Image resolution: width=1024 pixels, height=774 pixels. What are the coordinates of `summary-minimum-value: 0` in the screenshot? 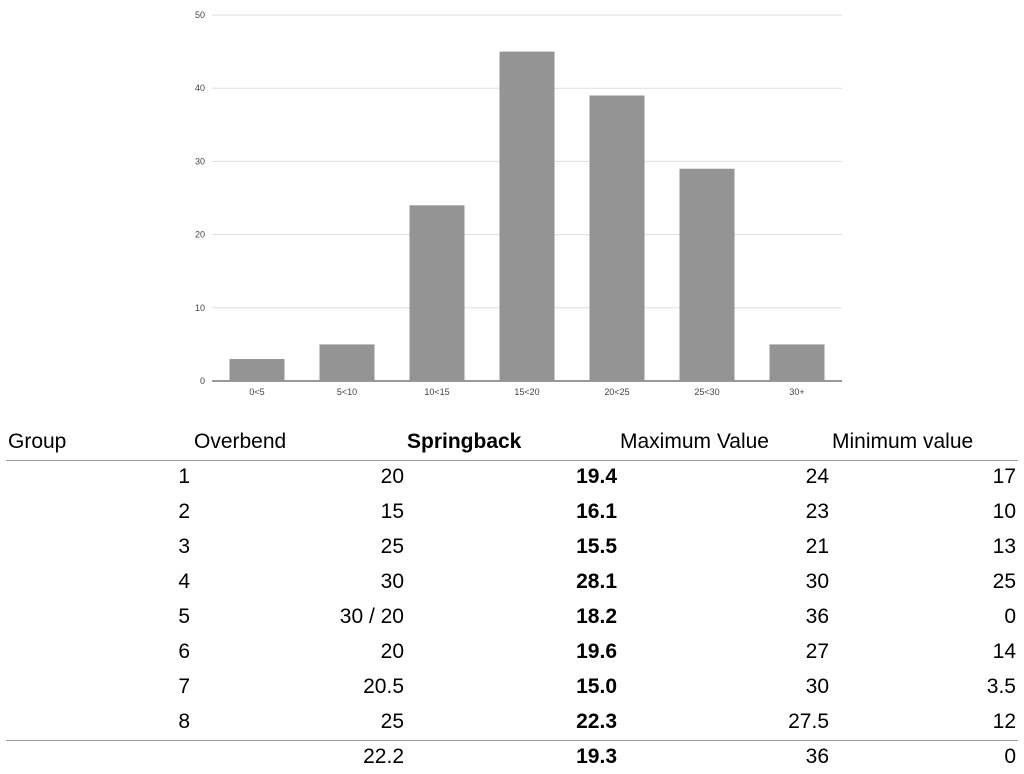 It's located at (1010, 756).